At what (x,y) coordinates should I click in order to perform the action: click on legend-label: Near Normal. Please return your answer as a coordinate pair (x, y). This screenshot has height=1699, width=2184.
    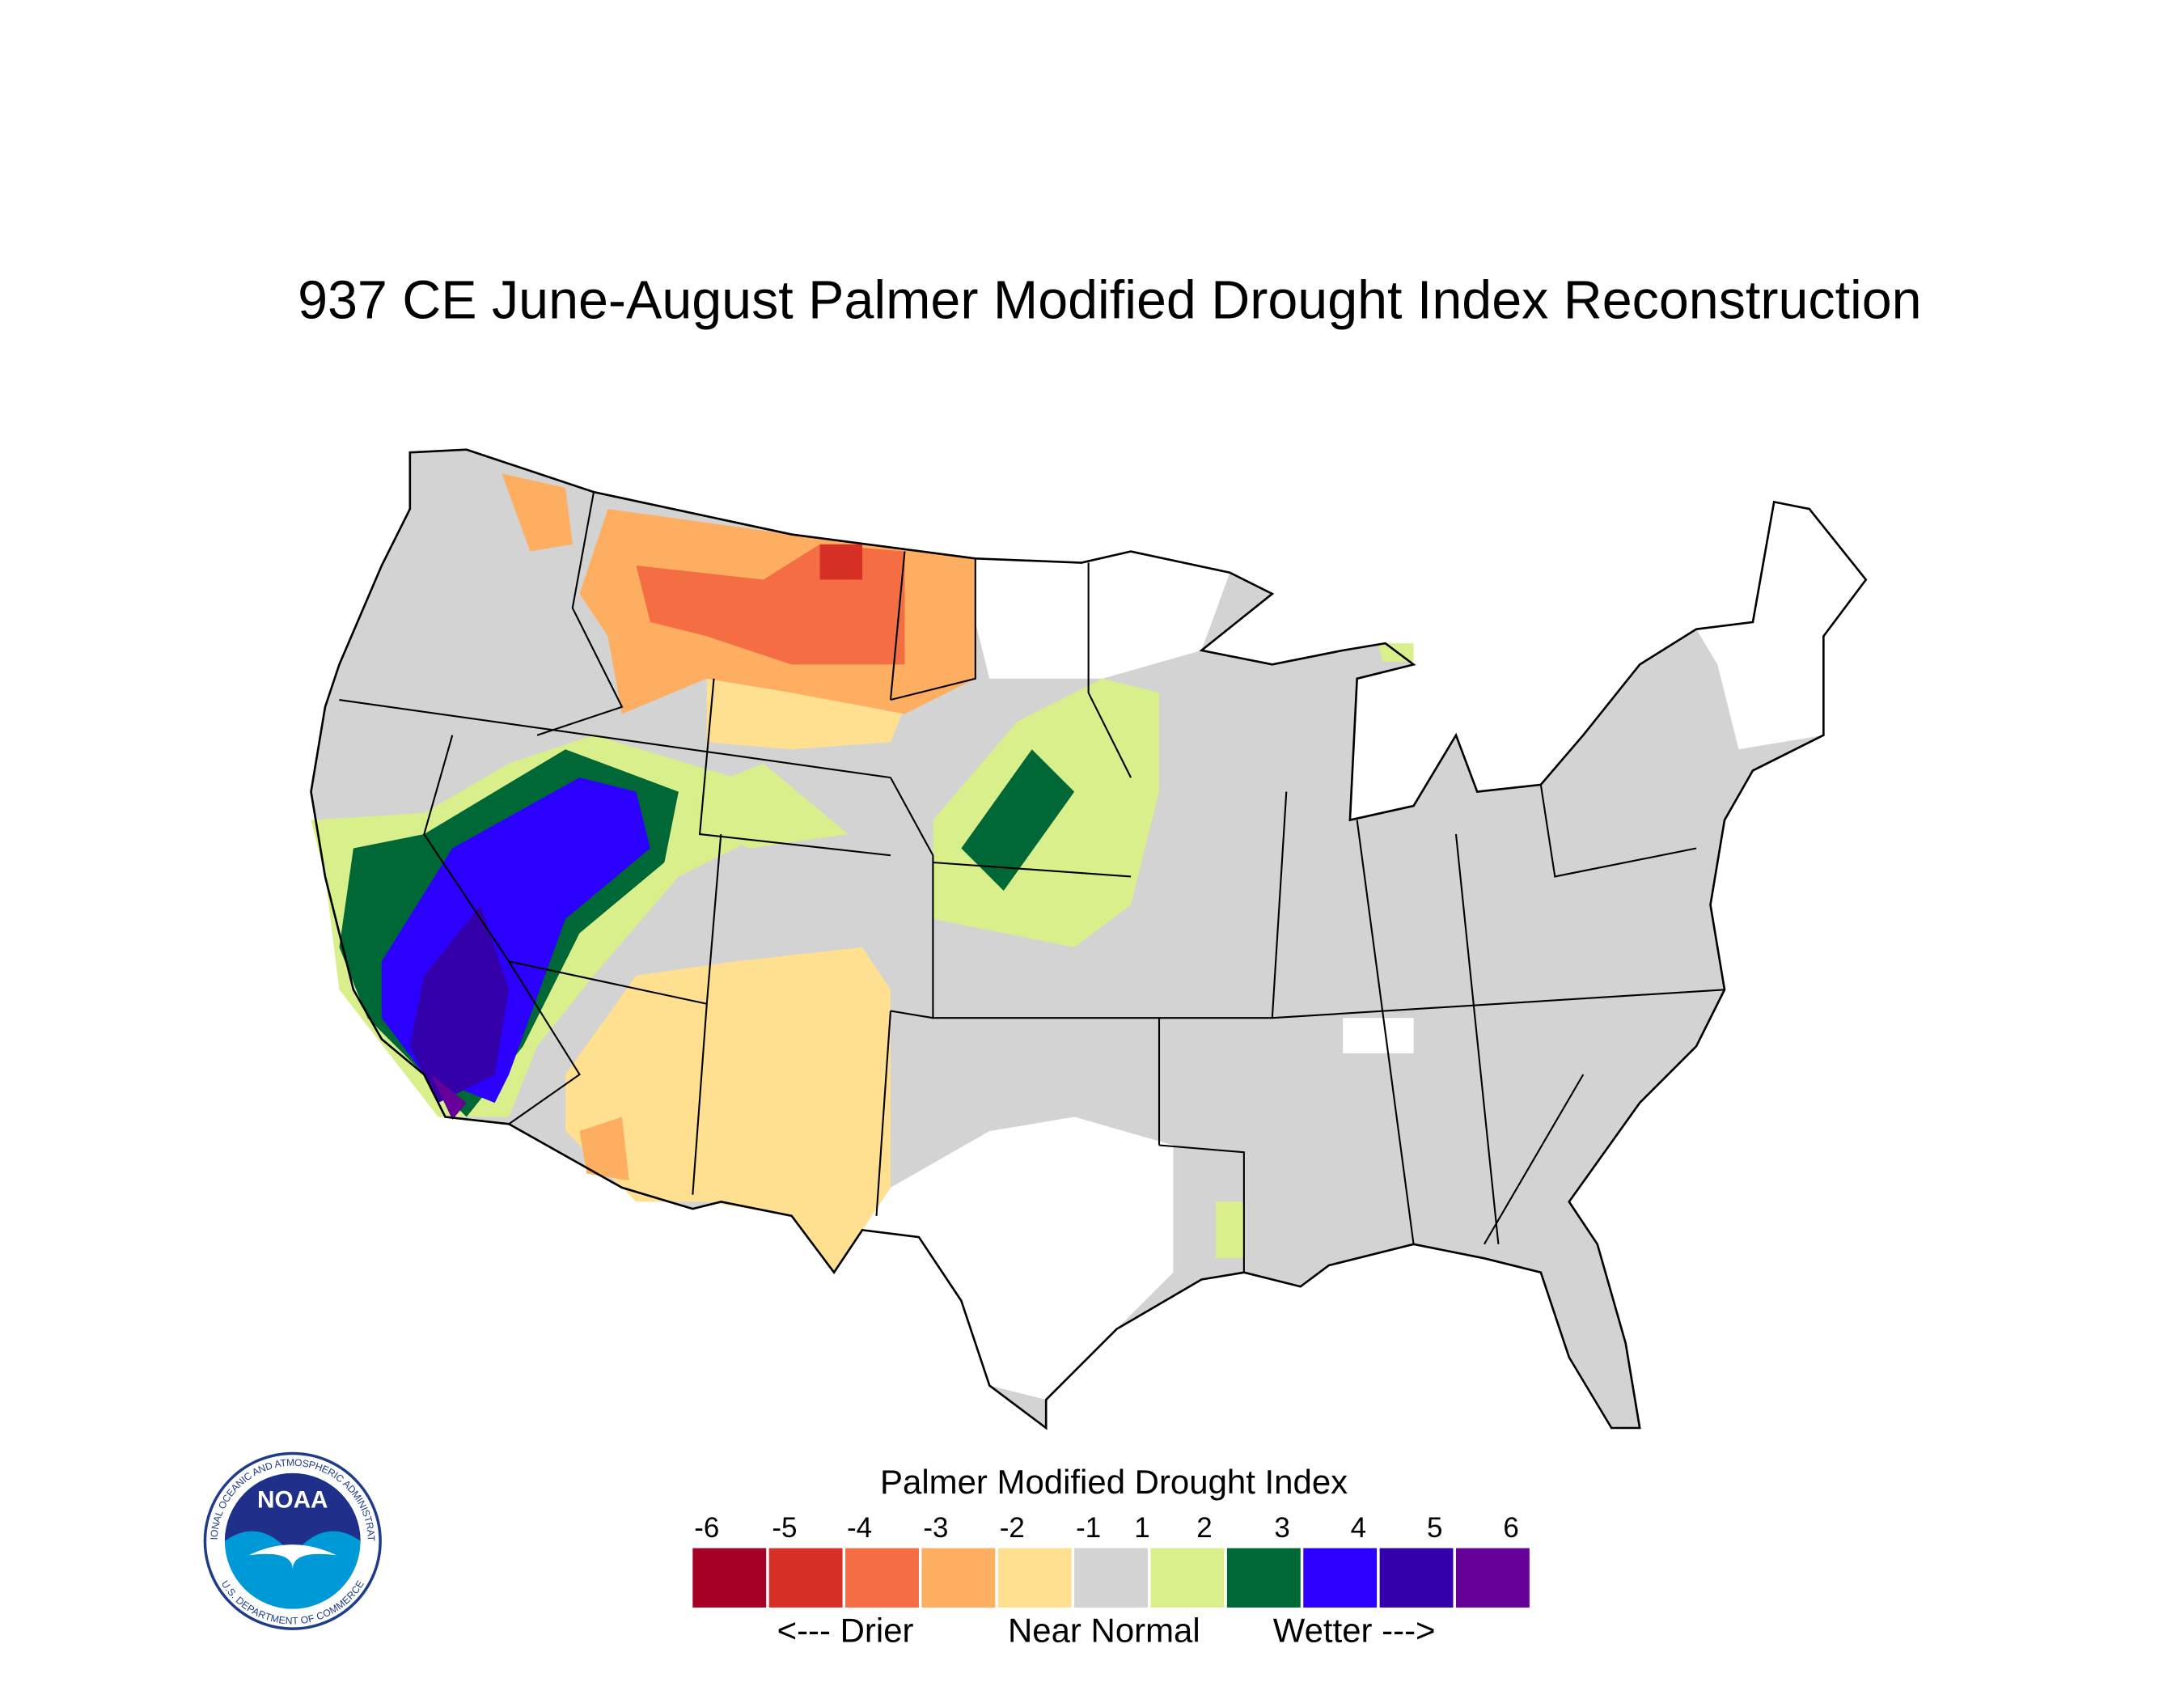
    Looking at the image, I should click on (1104, 1630).